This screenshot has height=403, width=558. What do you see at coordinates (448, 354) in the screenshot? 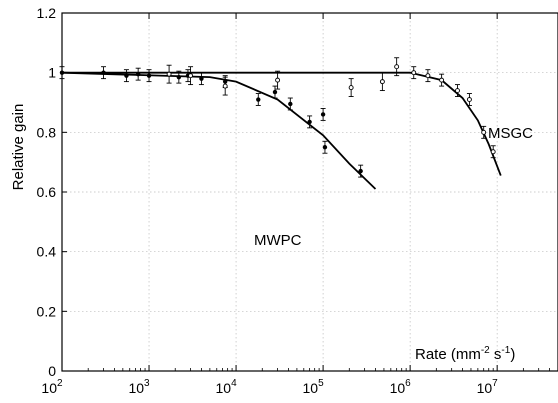
I see `x-axis-label-prefix: Rate (mm` at bounding box center [448, 354].